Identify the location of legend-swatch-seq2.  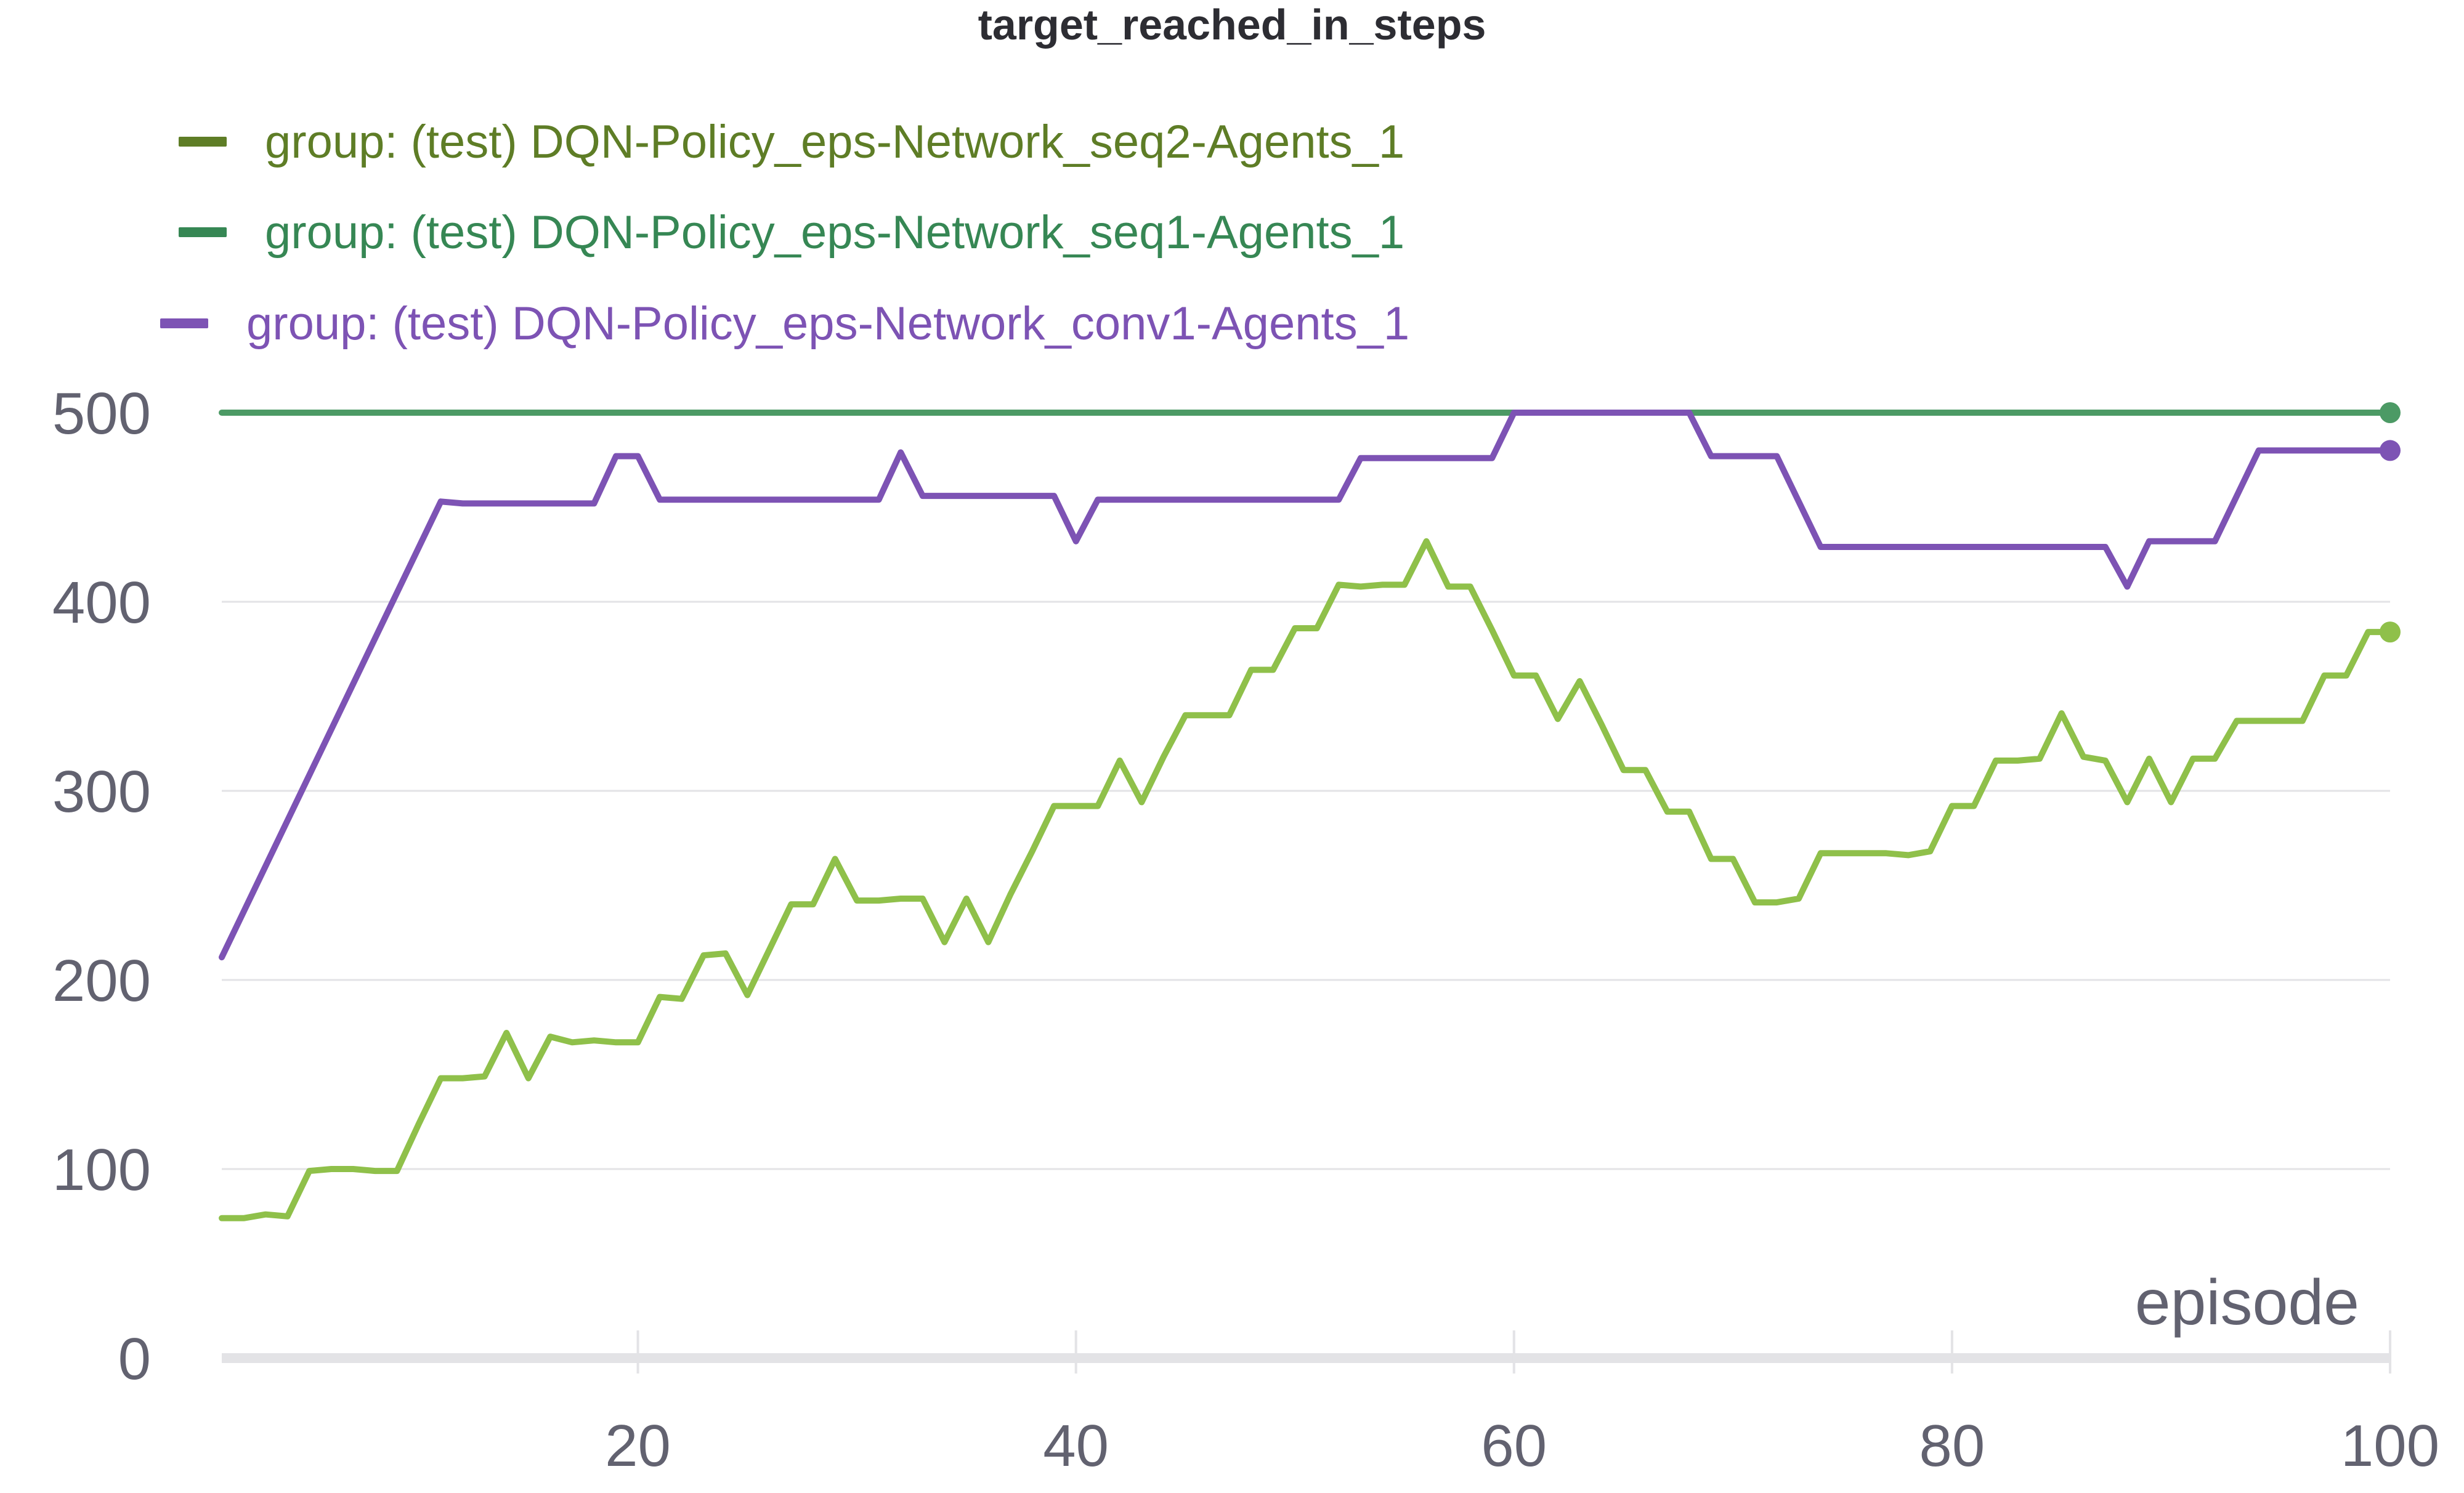
(203, 142).